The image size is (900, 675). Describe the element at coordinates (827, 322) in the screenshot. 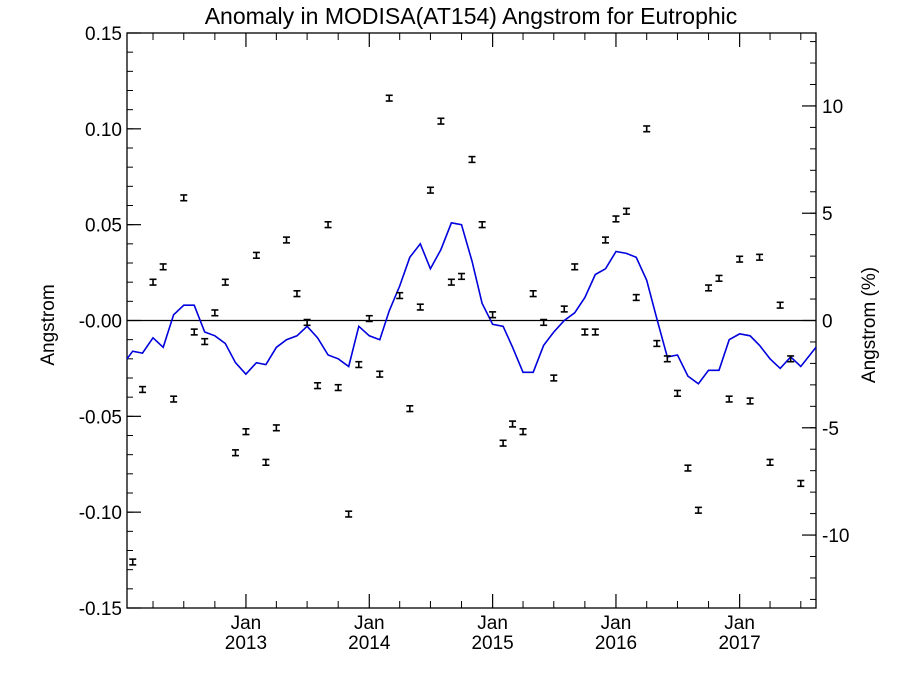

I see `y2-tick-label: 0` at that location.